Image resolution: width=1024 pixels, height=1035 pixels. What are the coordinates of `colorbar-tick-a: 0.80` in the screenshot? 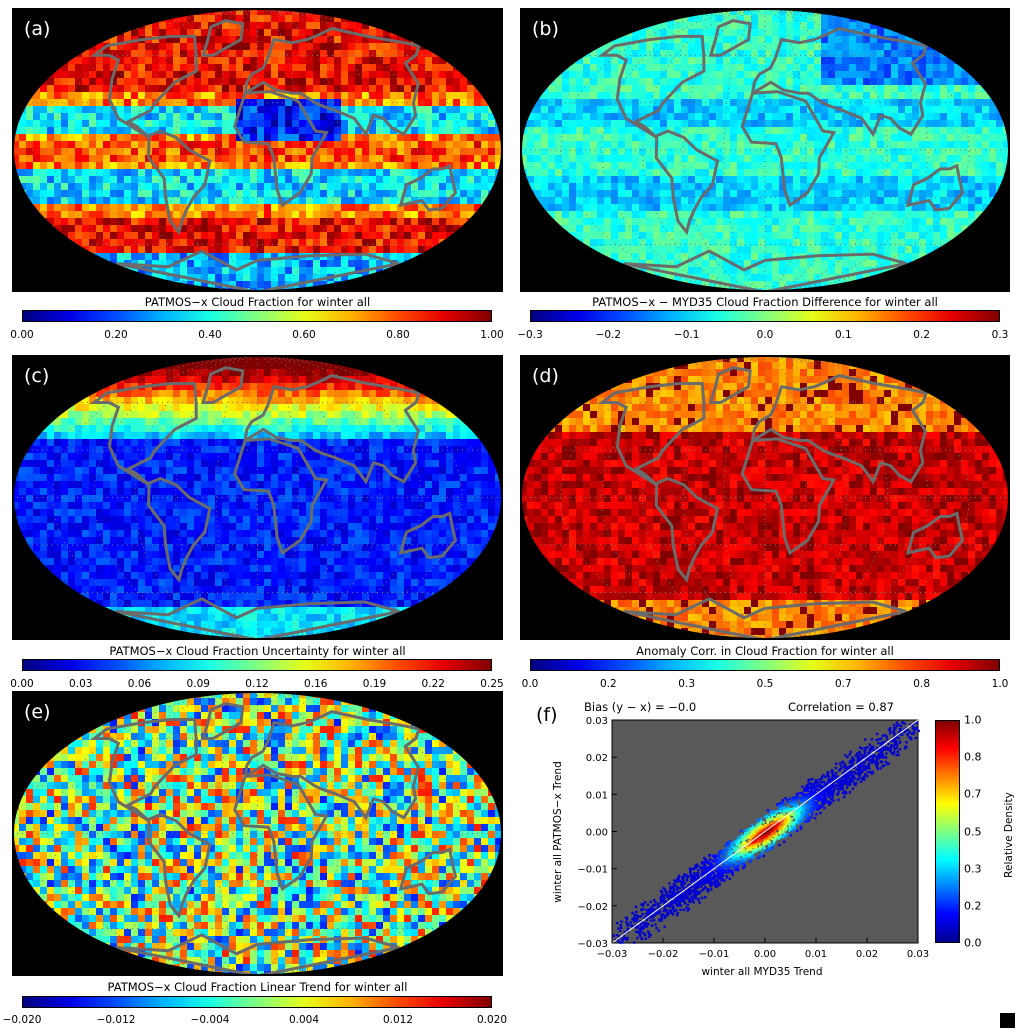 It's located at (398, 335).